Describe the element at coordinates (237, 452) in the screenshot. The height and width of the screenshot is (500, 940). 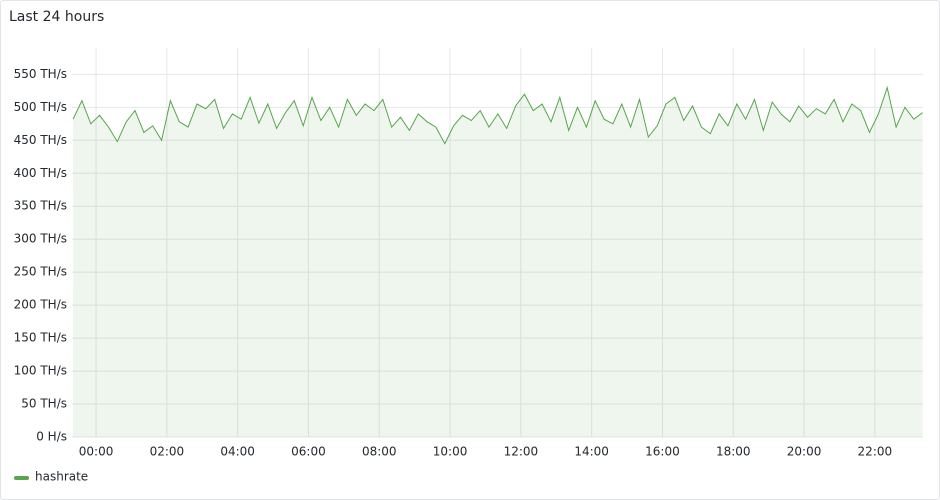
I see `x-tick-label: 04:00` at that location.